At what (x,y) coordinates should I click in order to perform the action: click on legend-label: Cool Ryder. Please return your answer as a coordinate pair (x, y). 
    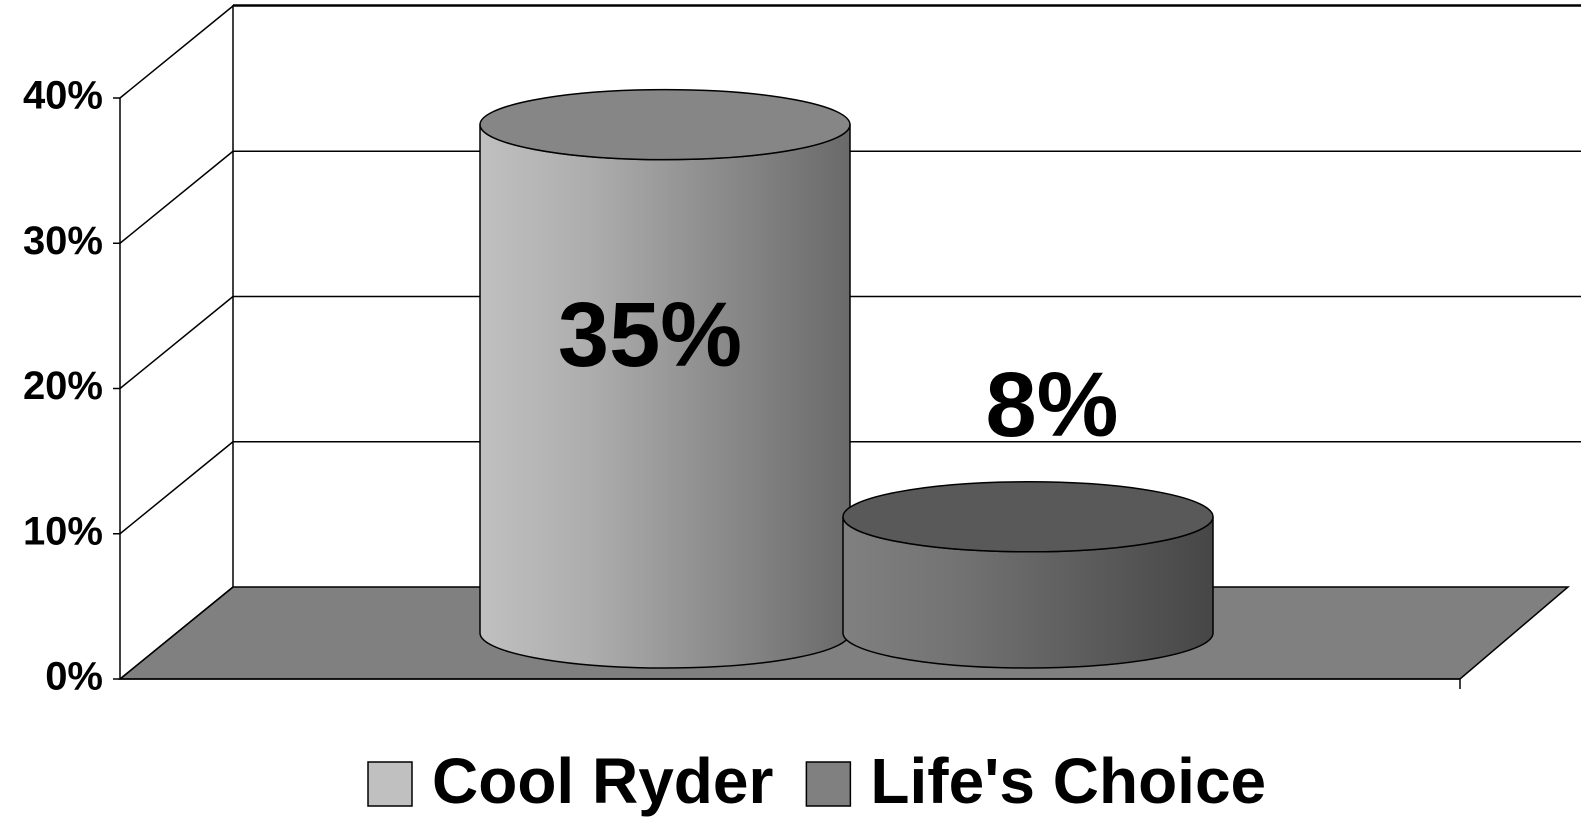
    Looking at the image, I should click on (602, 781).